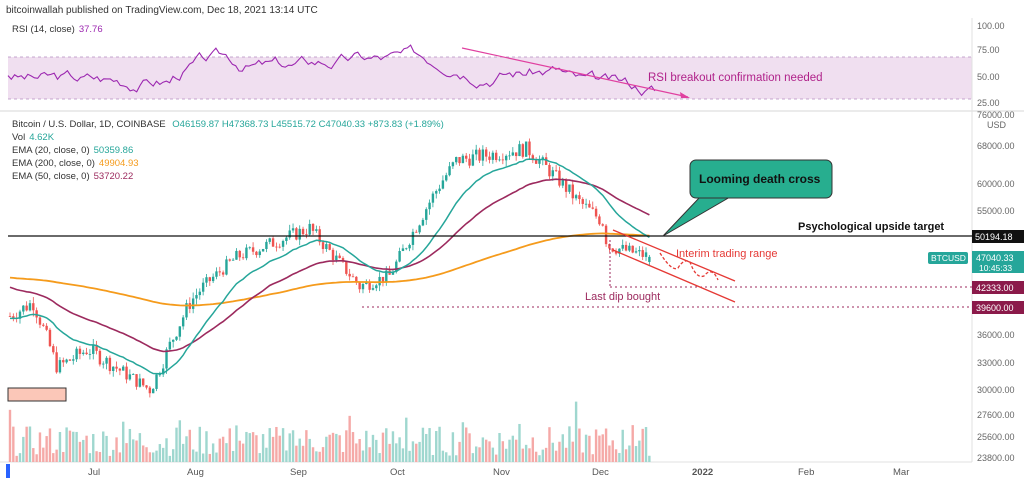  I want to click on rsi-annotation: RSI breakout confirmation needed, so click(735, 78).